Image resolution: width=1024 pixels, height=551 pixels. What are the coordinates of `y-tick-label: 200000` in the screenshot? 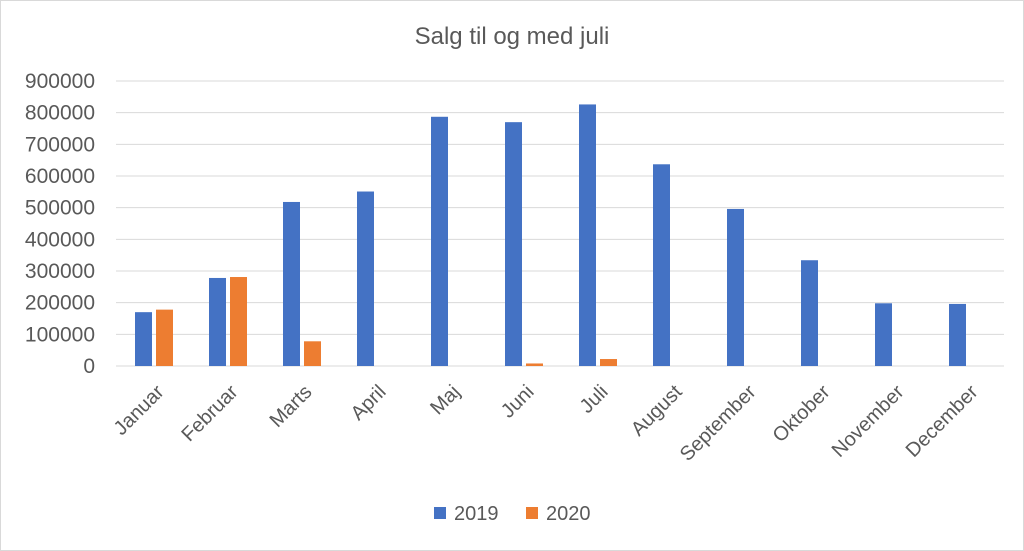 It's located at (60, 303).